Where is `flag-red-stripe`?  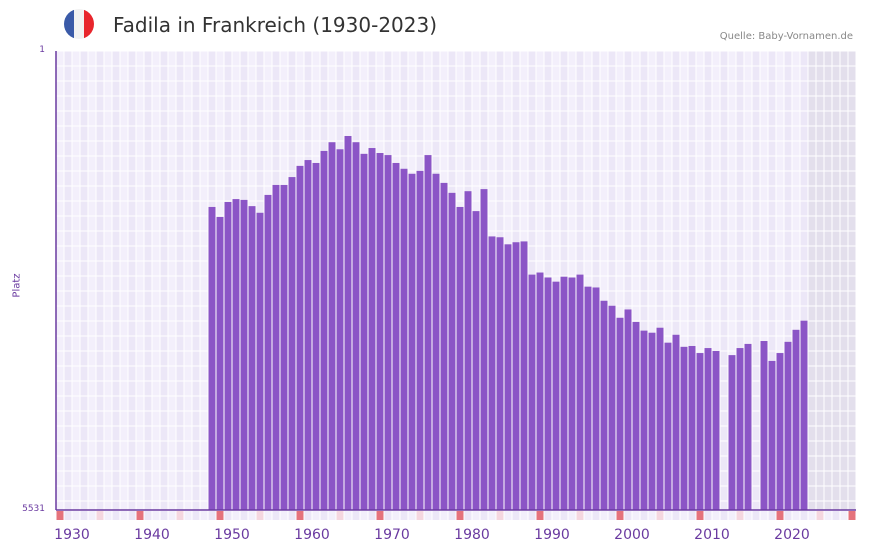
flag-red-stripe is located at coordinates (89, 24).